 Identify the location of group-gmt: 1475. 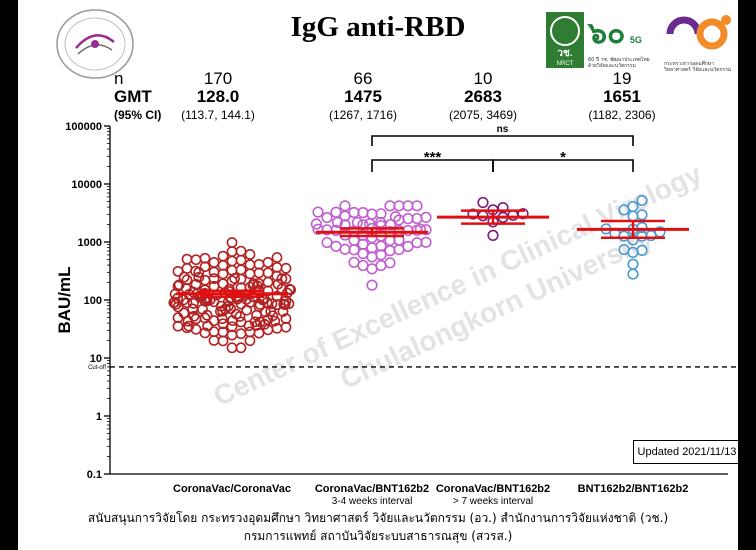
(363, 96).